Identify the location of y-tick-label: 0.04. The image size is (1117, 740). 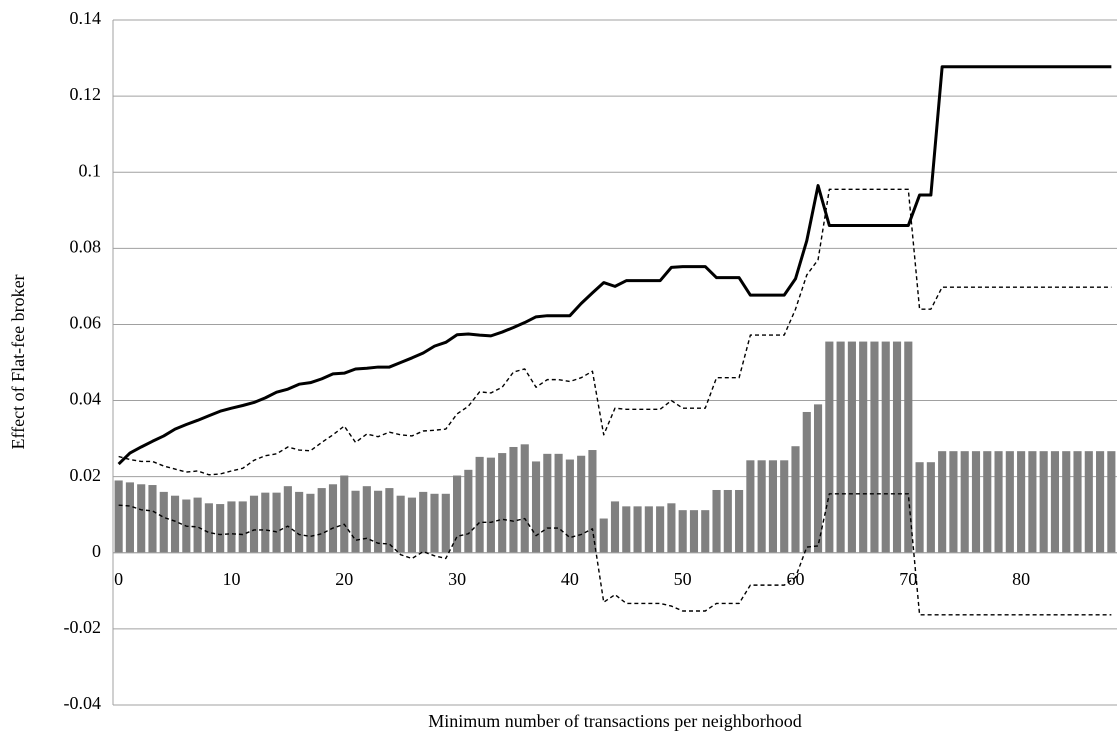
(86, 399).